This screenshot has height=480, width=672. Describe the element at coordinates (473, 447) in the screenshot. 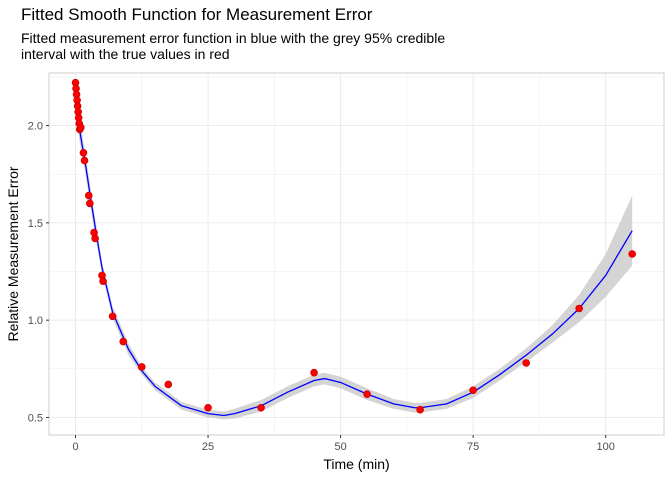

I see `x-tick-label: 75` at that location.